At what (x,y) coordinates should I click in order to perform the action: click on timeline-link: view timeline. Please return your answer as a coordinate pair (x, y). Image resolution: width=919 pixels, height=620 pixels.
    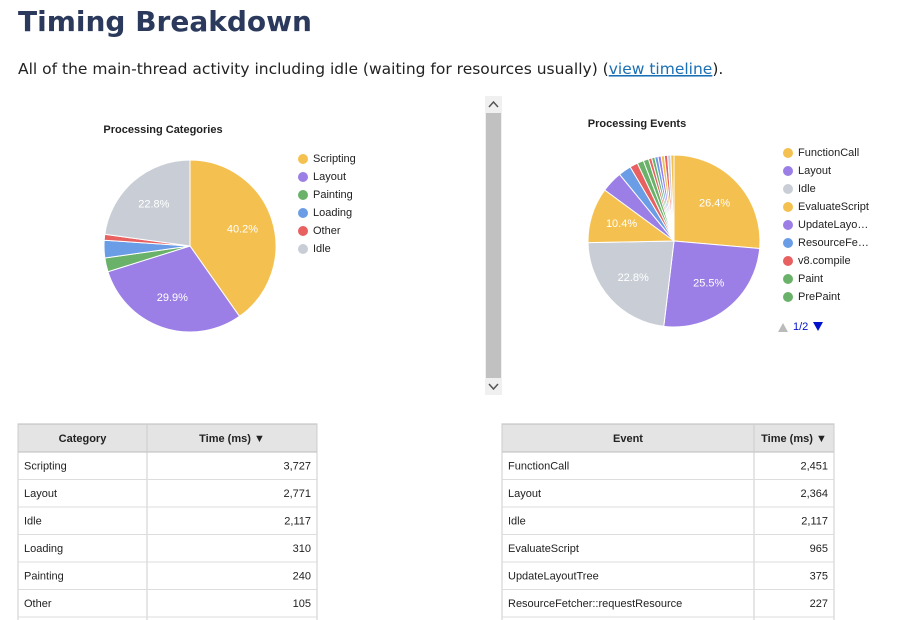
    Looking at the image, I should click on (661, 69).